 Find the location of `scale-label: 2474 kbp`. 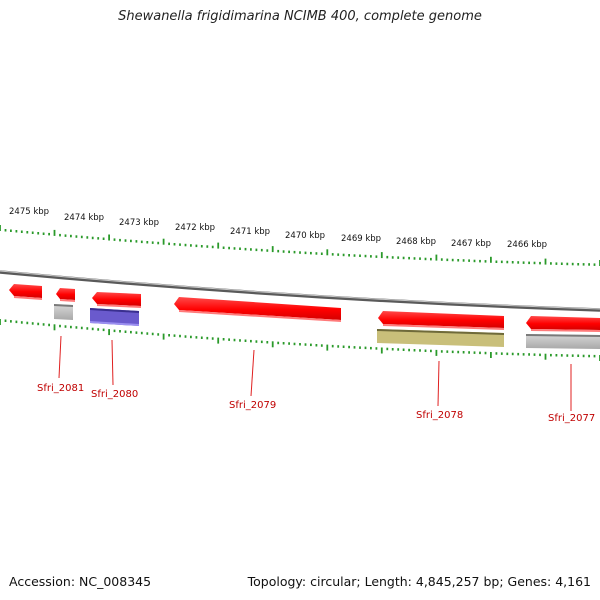

scale-label: 2474 kbp is located at coordinates (84, 218).